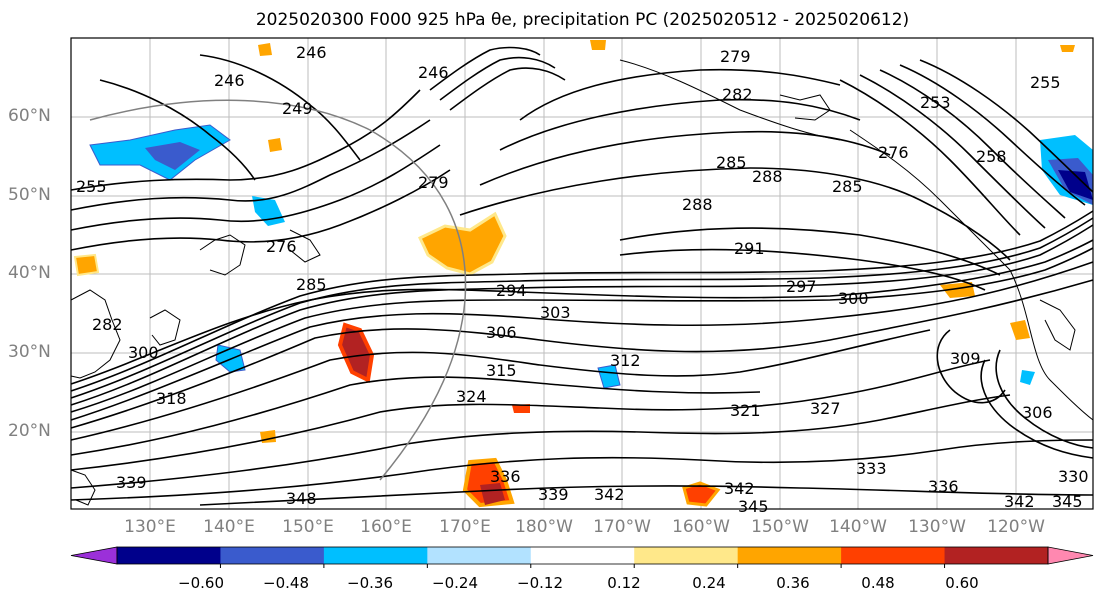 This screenshot has width=1105, height=603. I want to click on lat-label: 50°N, so click(29, 195).